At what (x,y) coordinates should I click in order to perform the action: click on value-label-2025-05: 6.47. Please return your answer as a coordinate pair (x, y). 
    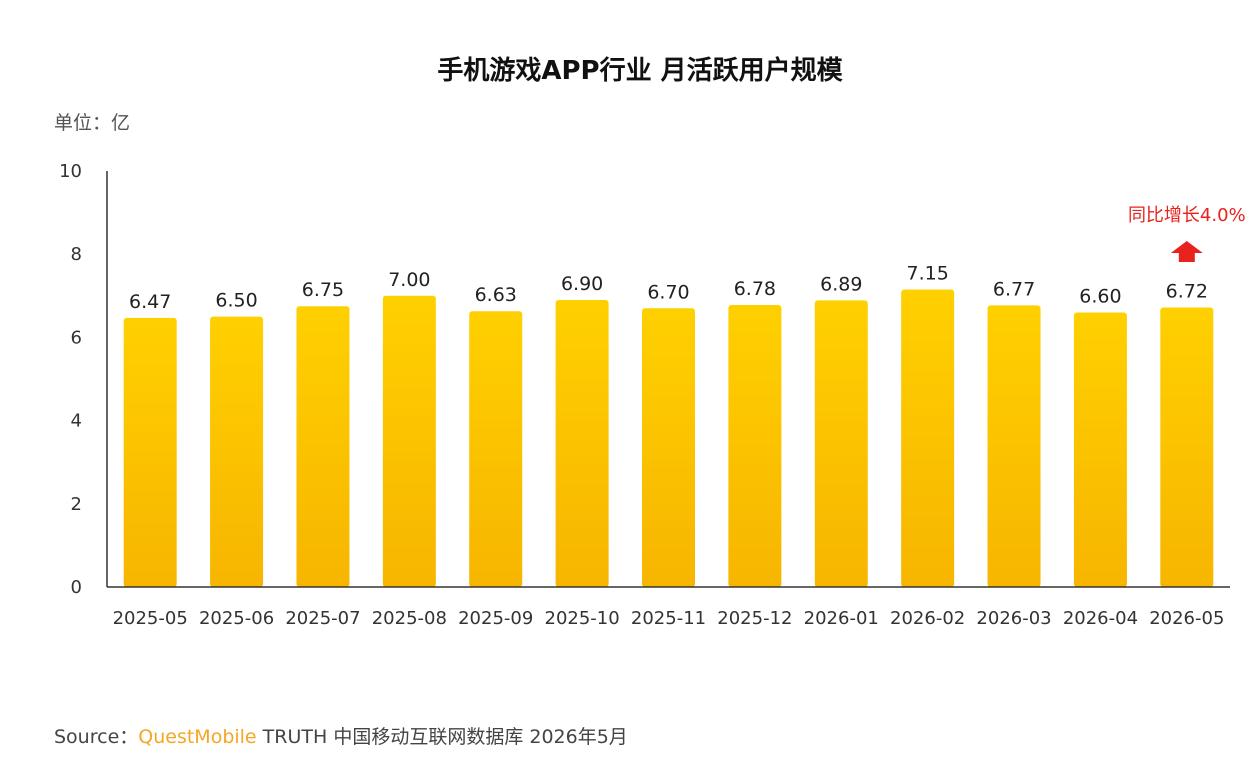
    Looking at the image, I should click on (150, 302).